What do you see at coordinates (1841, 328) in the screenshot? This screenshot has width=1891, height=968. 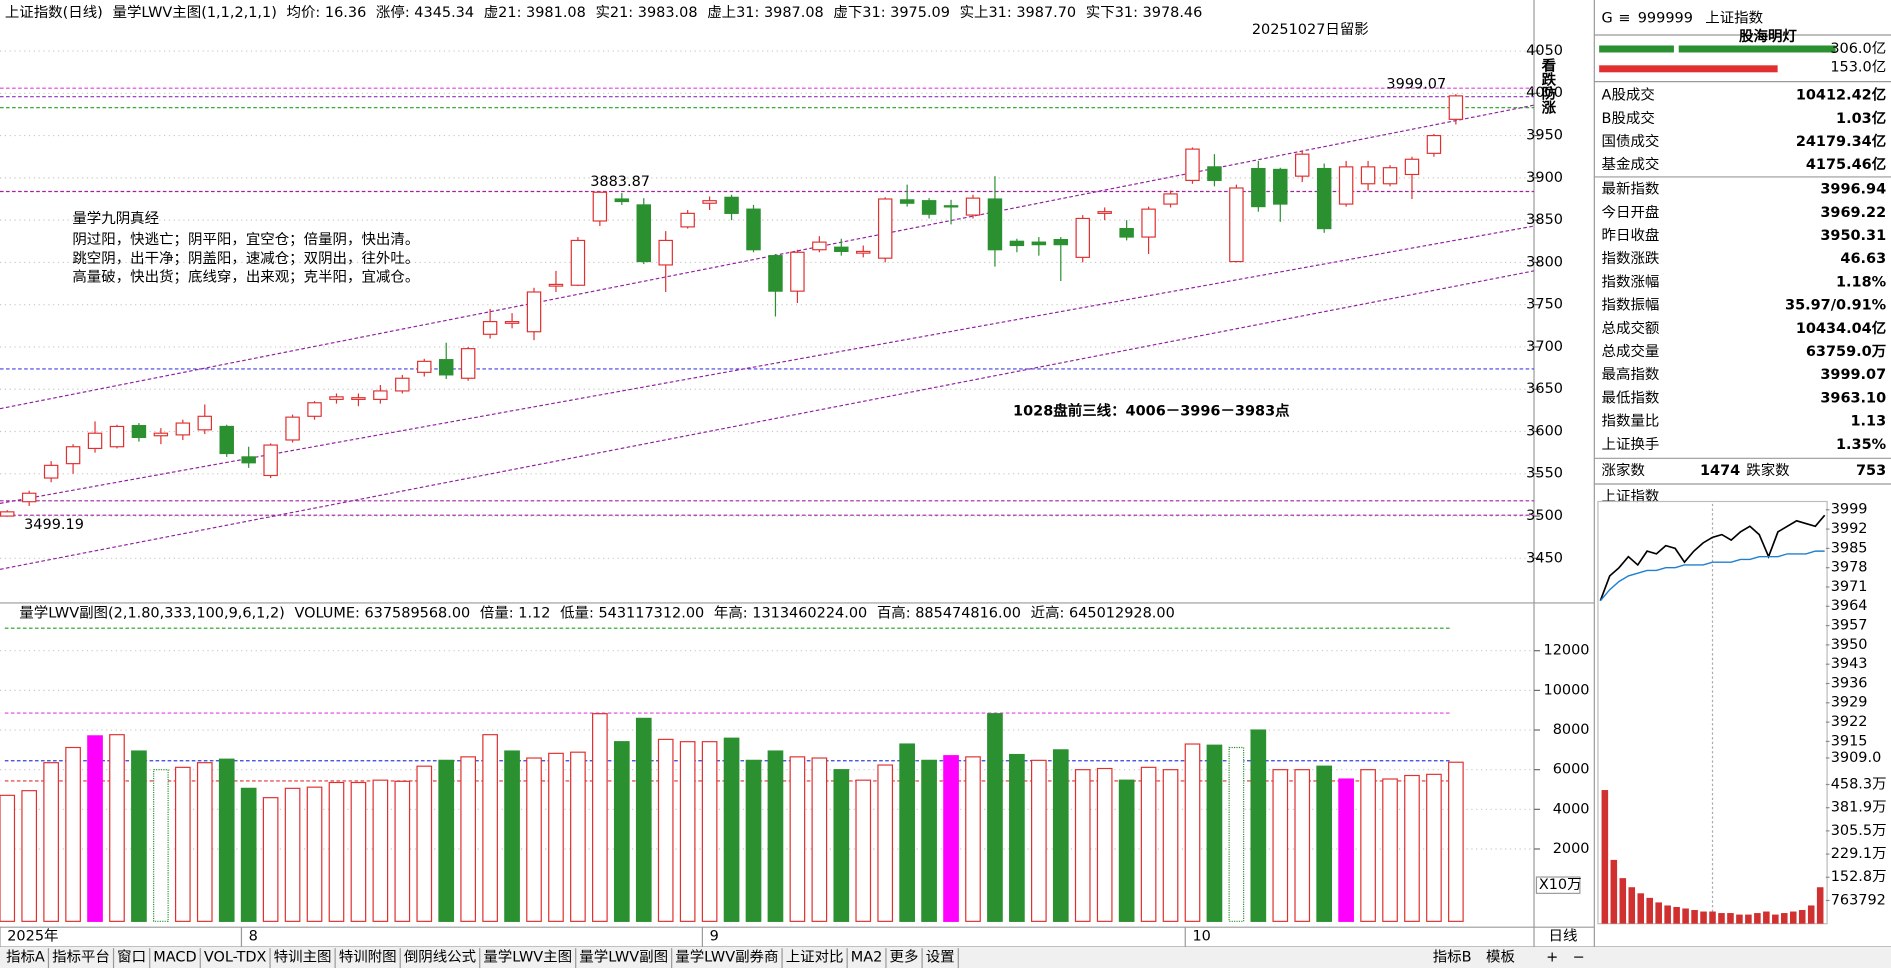 I see `quote-value: 10434.04亿` at bounding box center [1841, 328].